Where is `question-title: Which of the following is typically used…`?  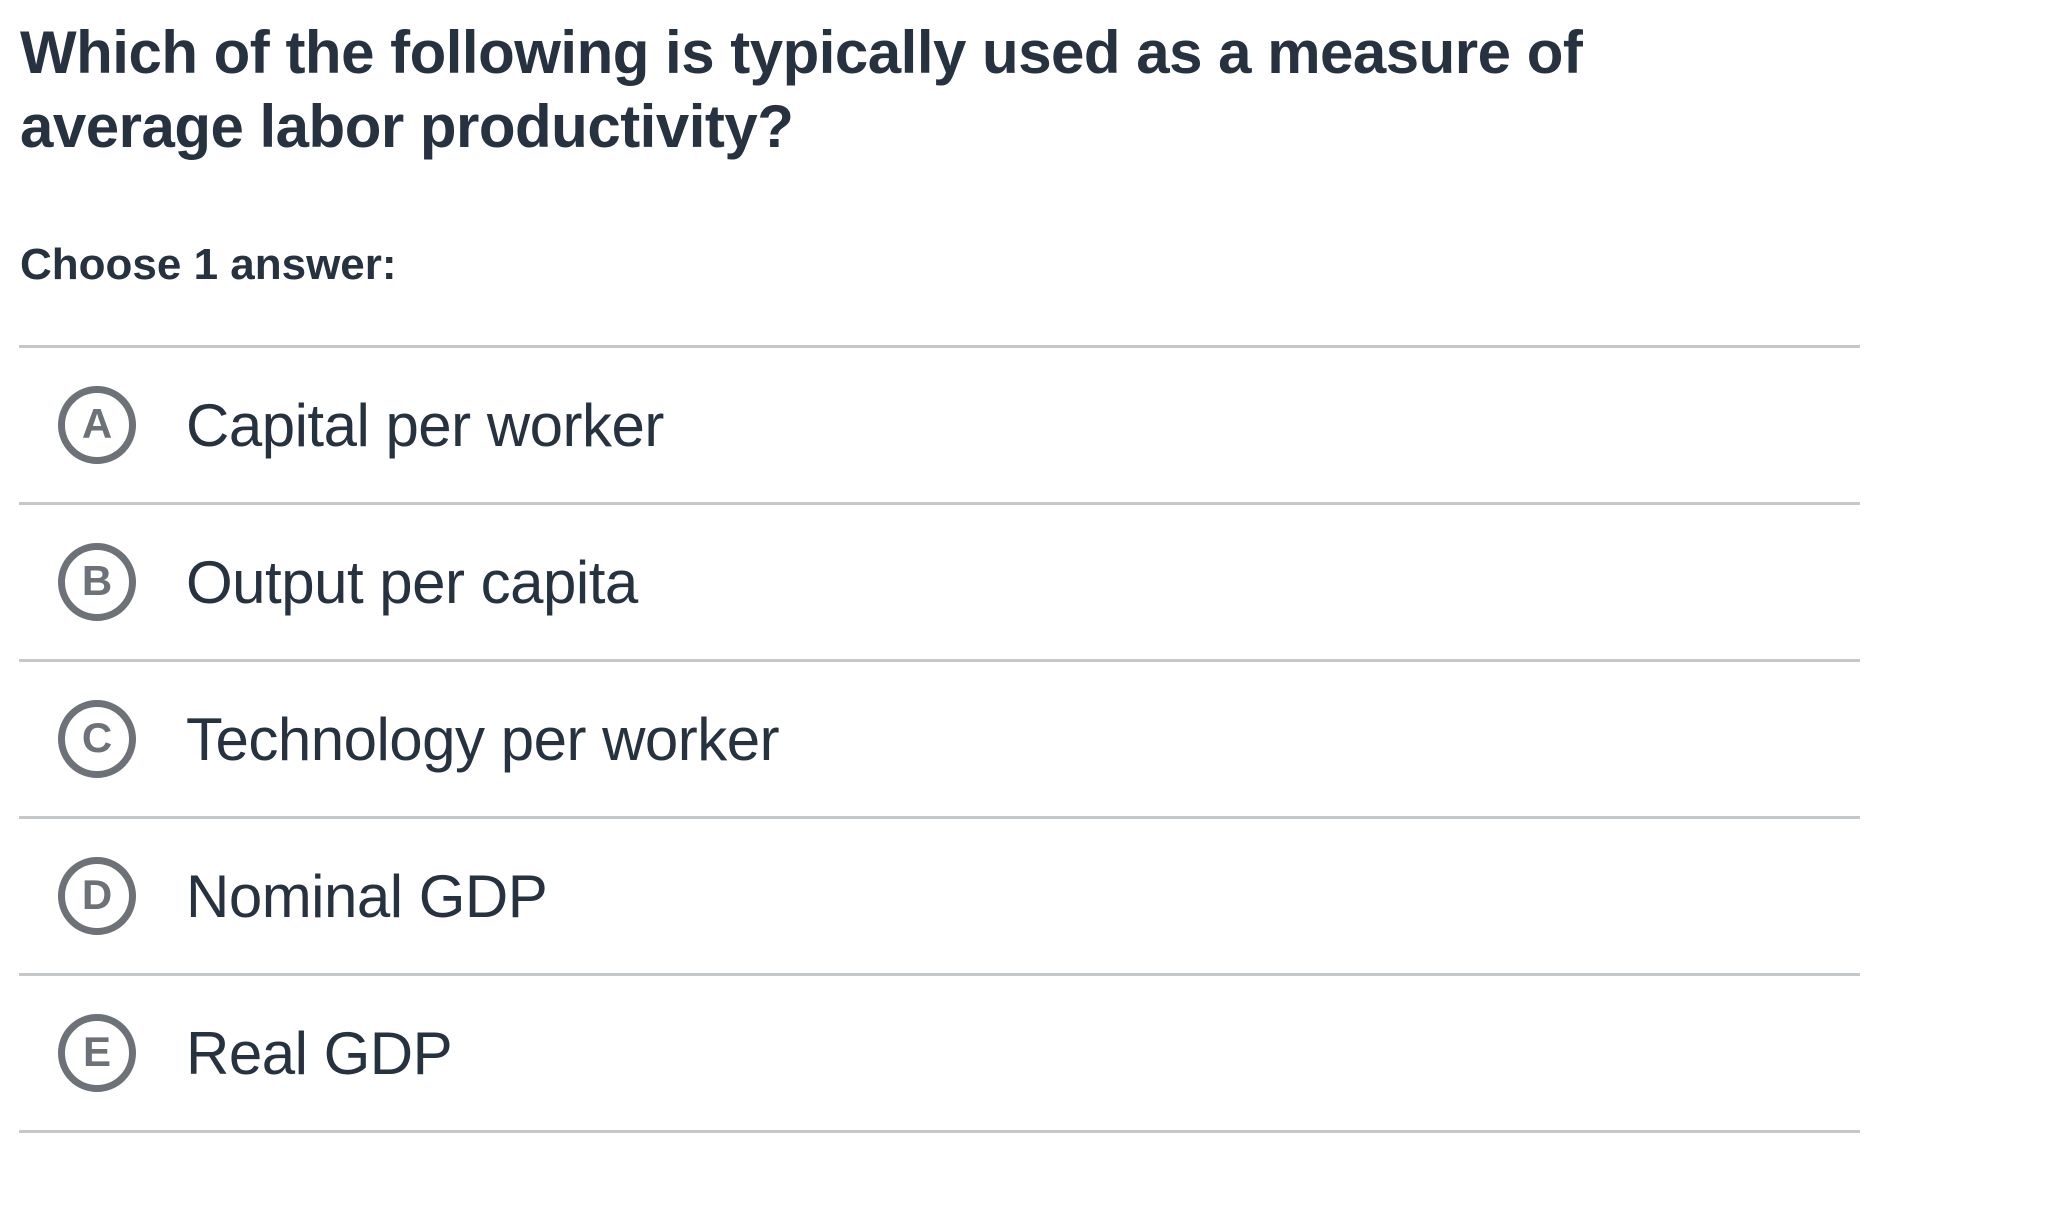 question-title: Which of the following is typically used… is located at coordinates (801, 89).